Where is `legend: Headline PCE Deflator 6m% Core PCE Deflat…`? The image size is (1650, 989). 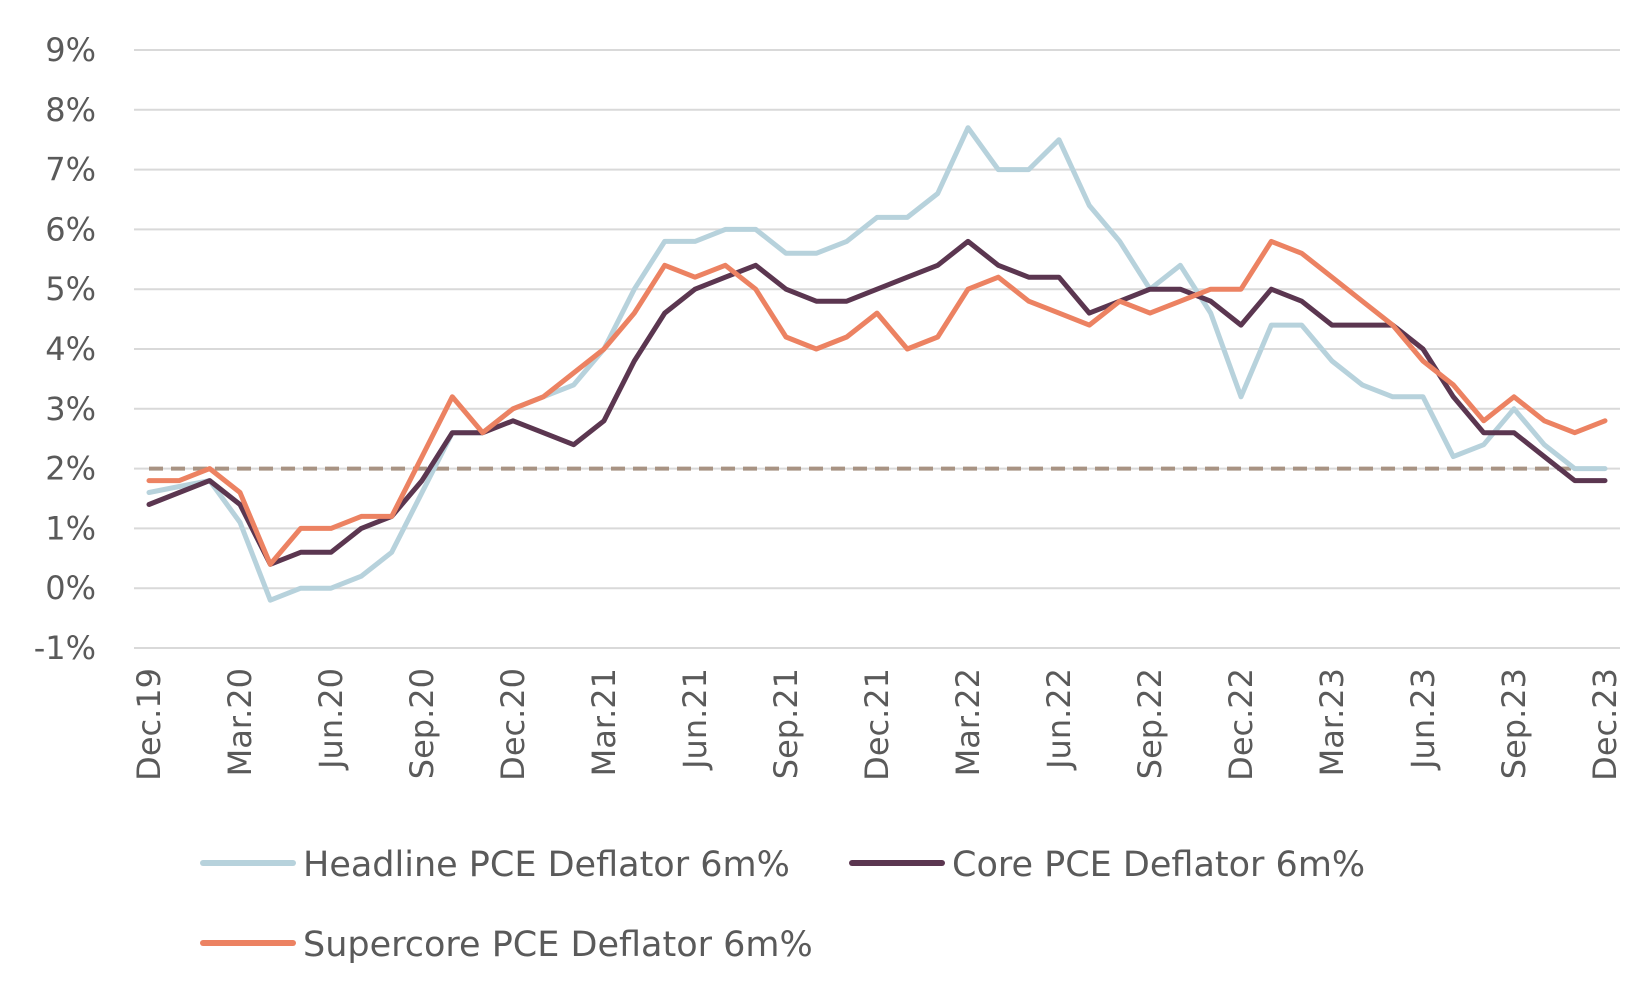 legend: Headline PCE Deflator 6m% Core PCE Deflat… is located at coordinates (782, 905).